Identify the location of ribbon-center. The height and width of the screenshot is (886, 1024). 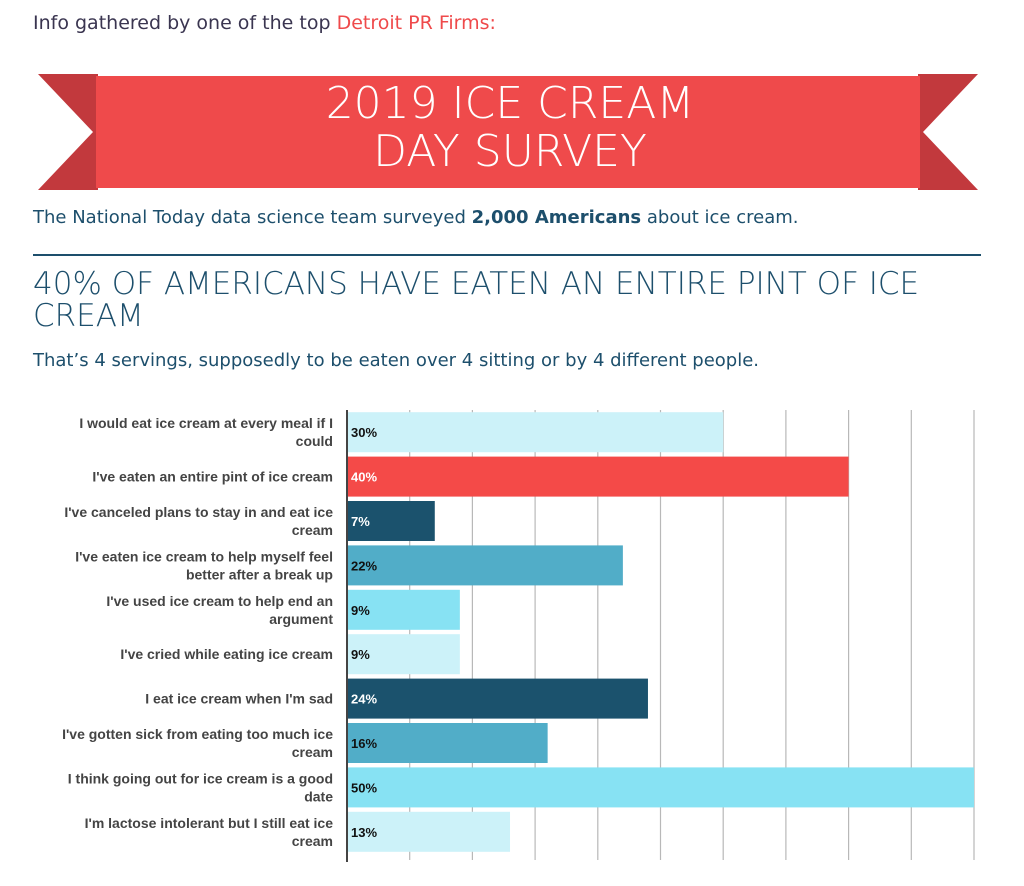
(508, 132).